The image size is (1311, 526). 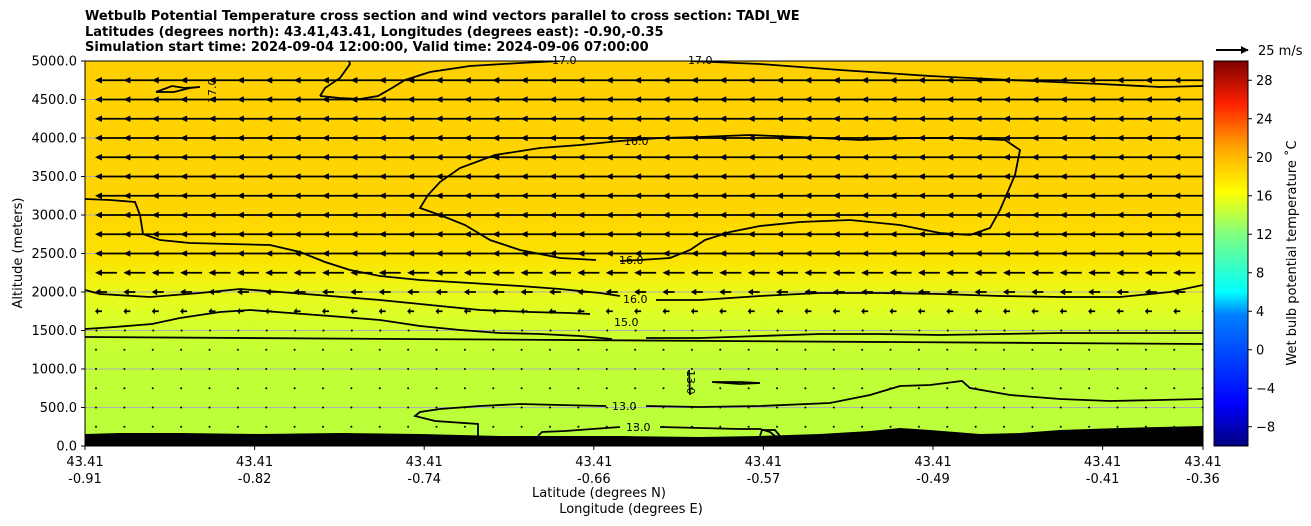 What do you see at coordinates (1264, 119) in the screenshot?
I see `colorbar-tick-label: 24` at bounding box center [1264, 119].